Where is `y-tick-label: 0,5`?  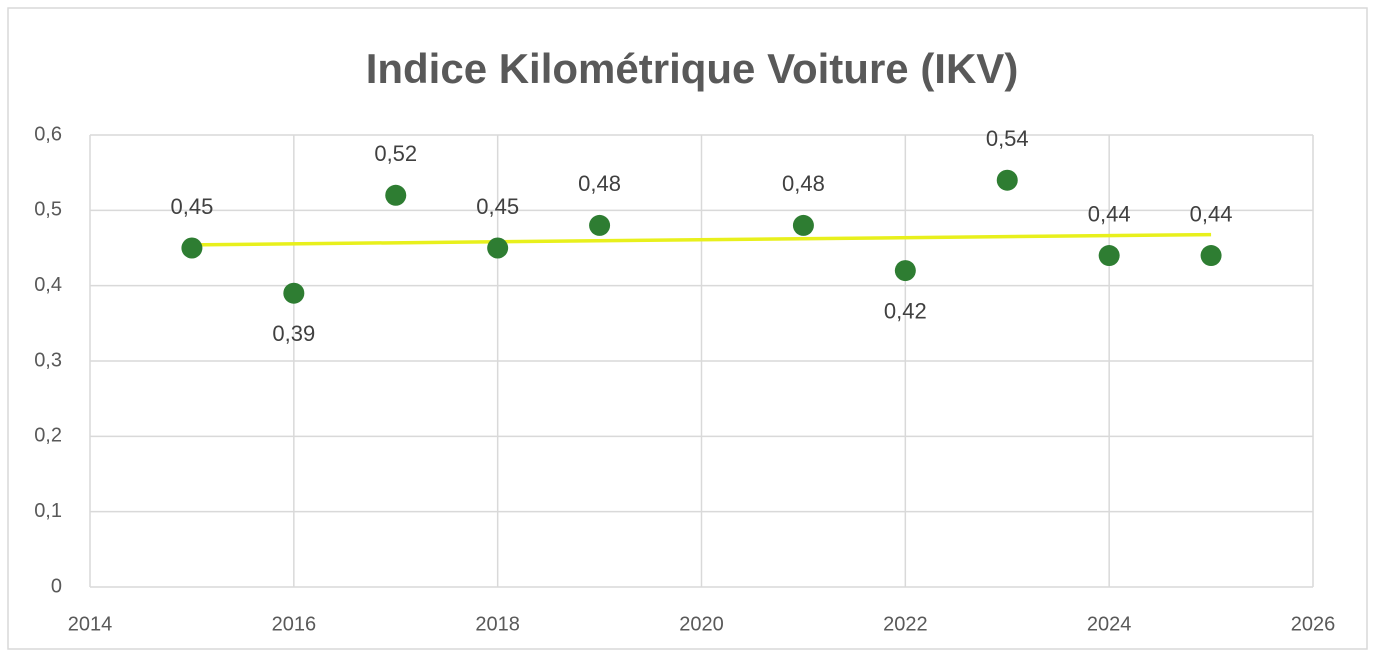 y-tick-label: 0,5 is located at coordinates (48, 210).